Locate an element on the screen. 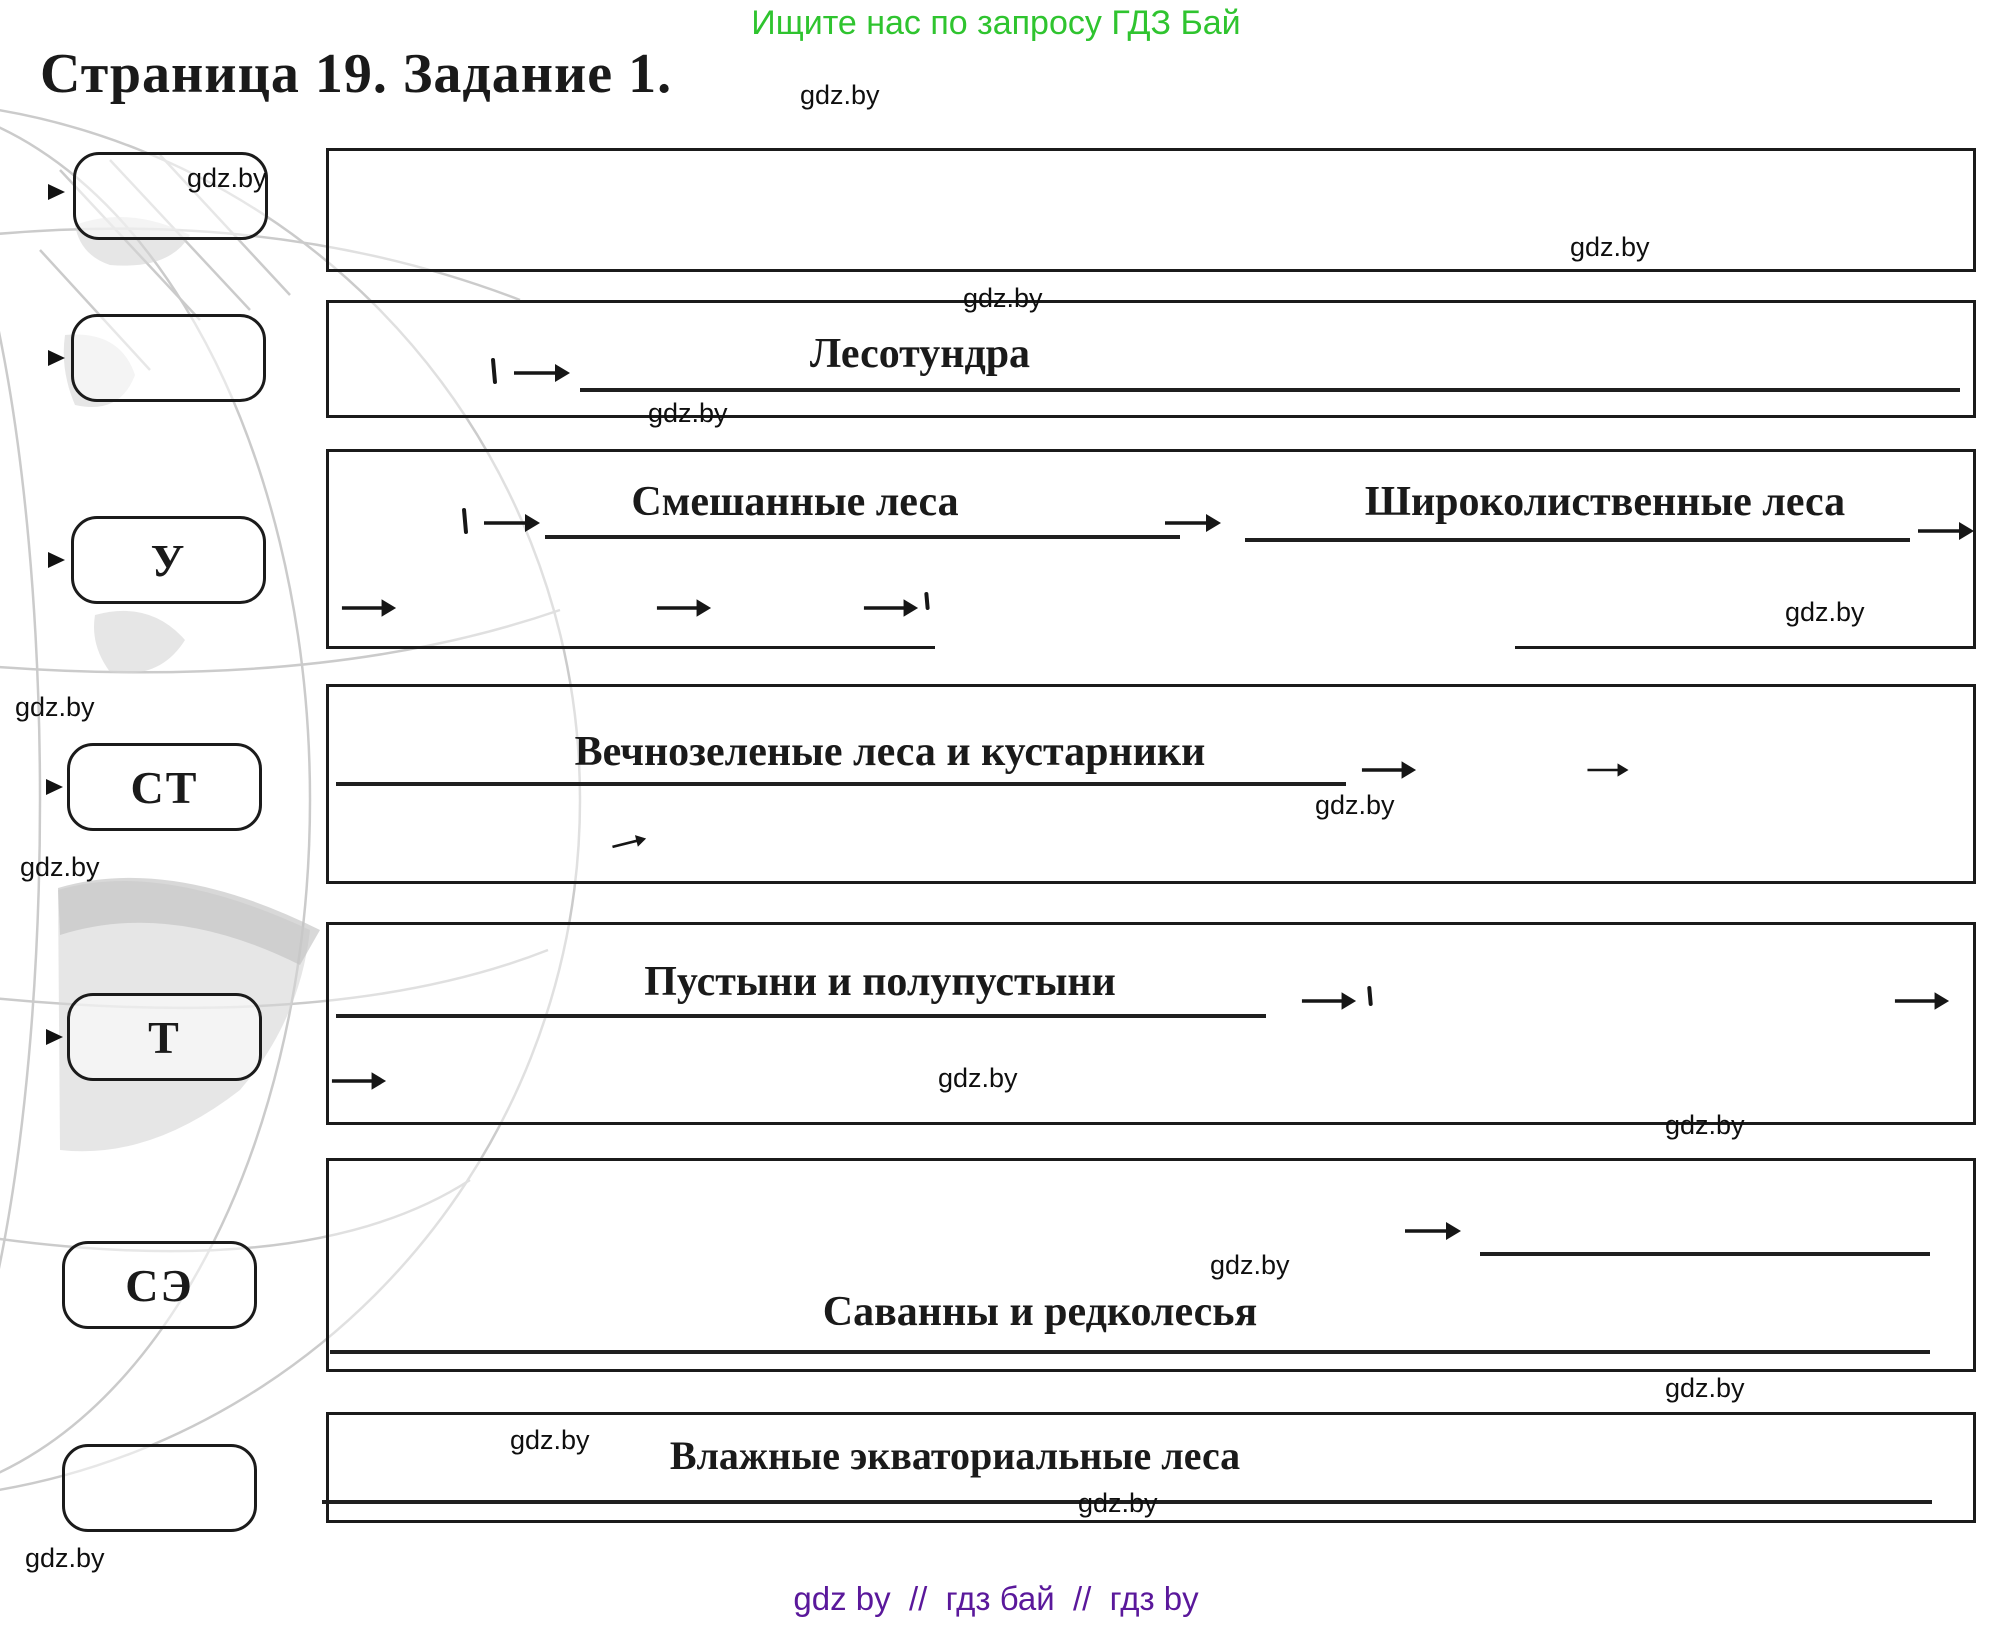  zone-label-evergreen: Вечнозеленые леса и кустарники is located at coordinates (890, 752).